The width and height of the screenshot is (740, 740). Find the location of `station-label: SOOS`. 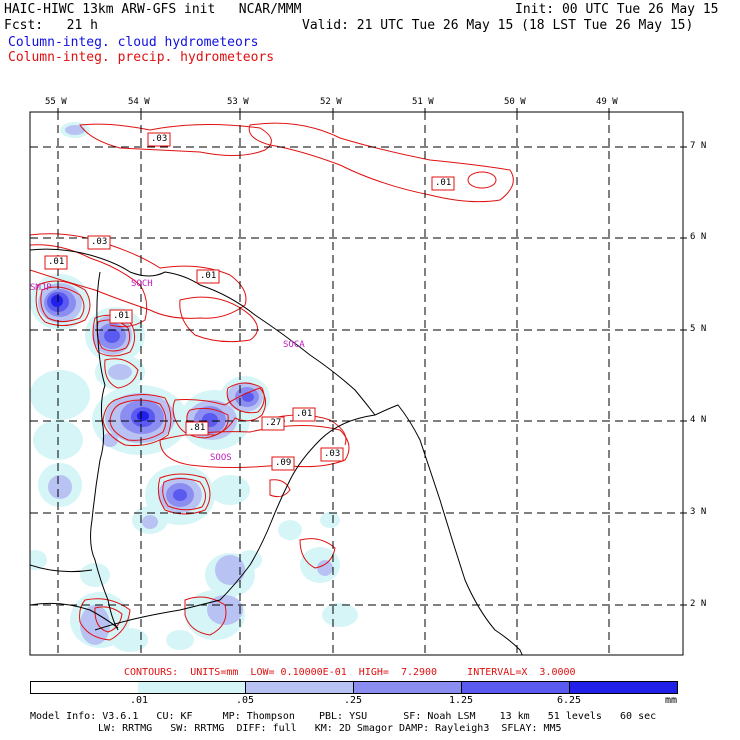

station-label: SOOS is located at coordinates (221, 458).